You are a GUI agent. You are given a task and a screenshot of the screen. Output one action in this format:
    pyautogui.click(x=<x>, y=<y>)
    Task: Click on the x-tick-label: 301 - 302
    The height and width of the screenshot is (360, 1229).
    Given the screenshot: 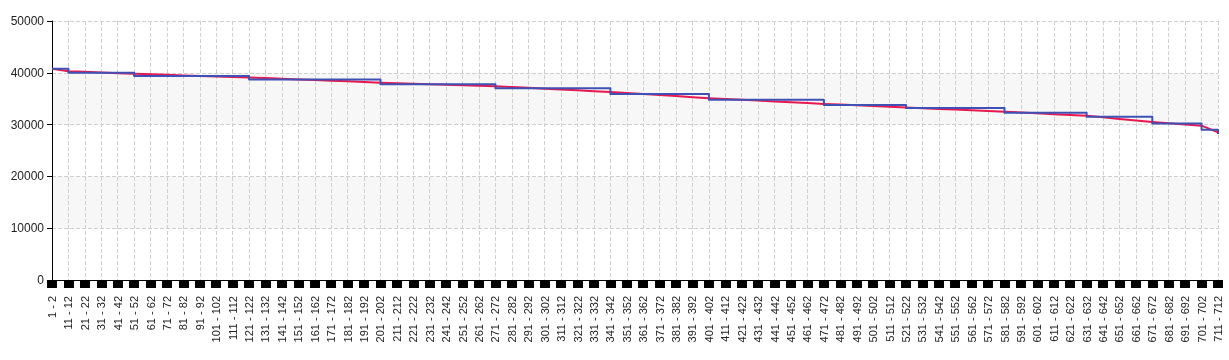 What is the action you would take?
    pyautogui.click(x=544, y=319)
    